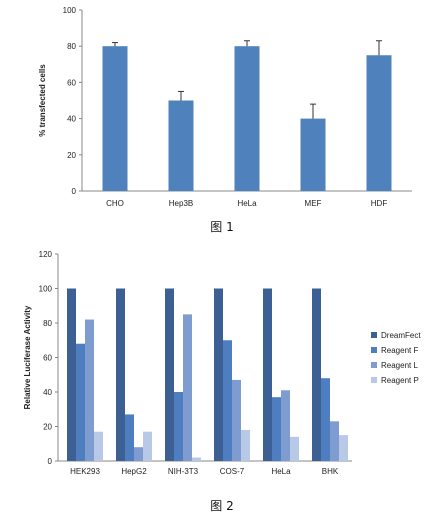 The image size is (446, 518). Describe the element at coordinates (181, 203) in the screenshot. I see `x-tick-label: Hep3B` at that location.